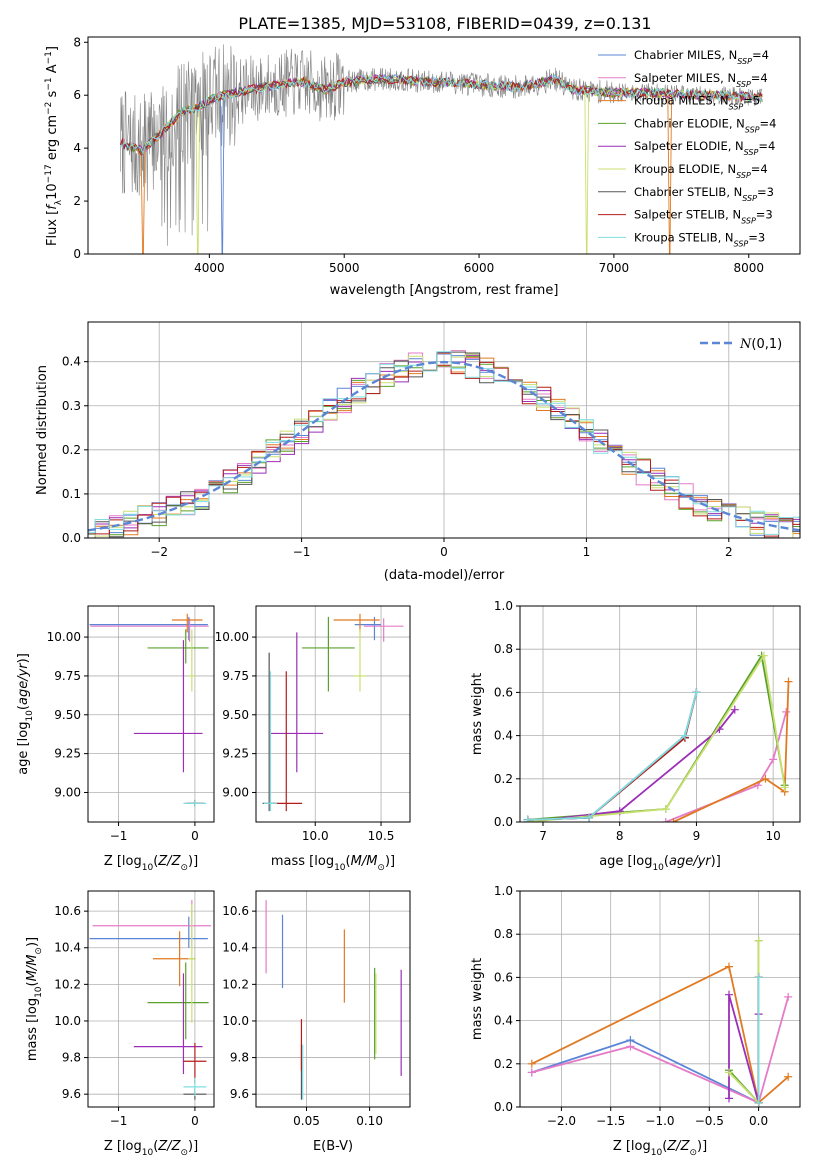  I want to click on x-tick-label: 0.10, so click(369, 1121).